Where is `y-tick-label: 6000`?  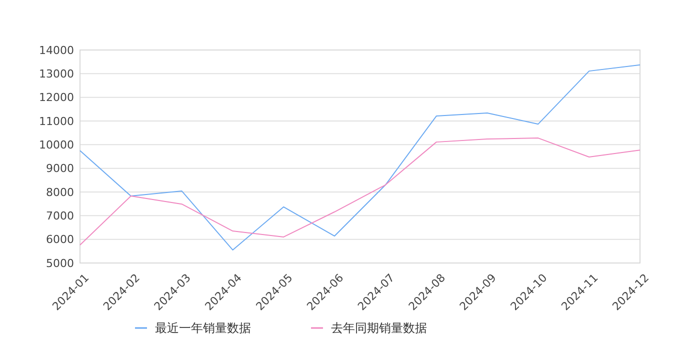
y-tick-label: 6000 is located at coordinates (60, 239).